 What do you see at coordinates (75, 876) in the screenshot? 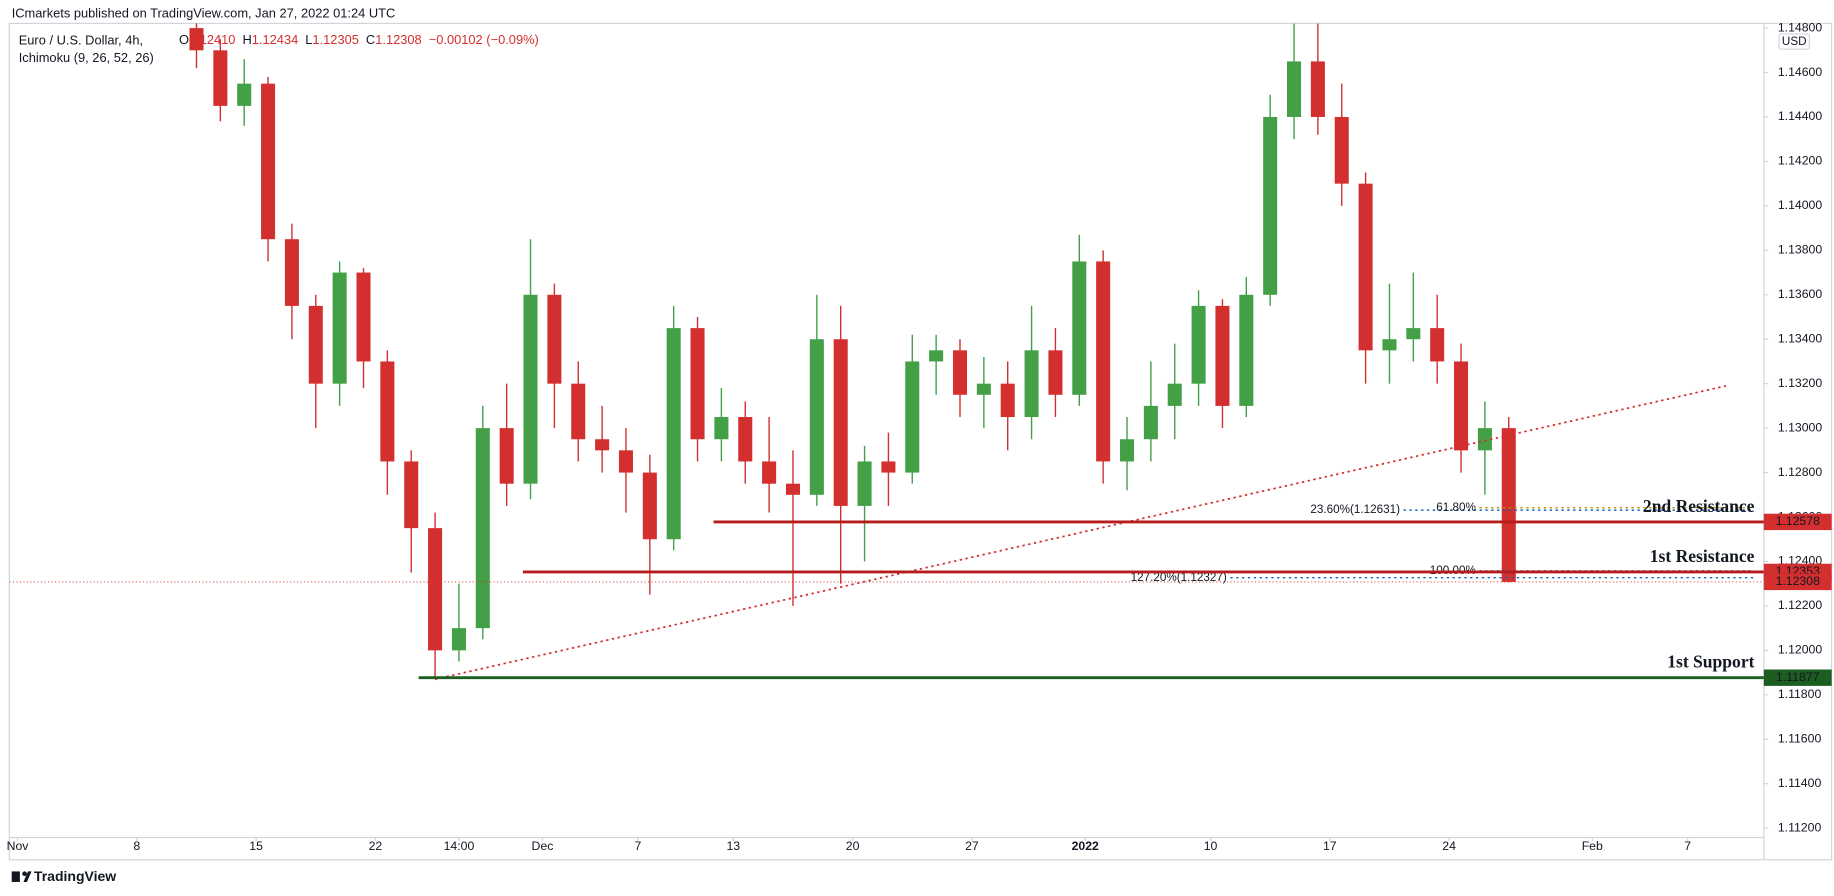
I see `brand: TradingView` at bounding box center [75, 876].